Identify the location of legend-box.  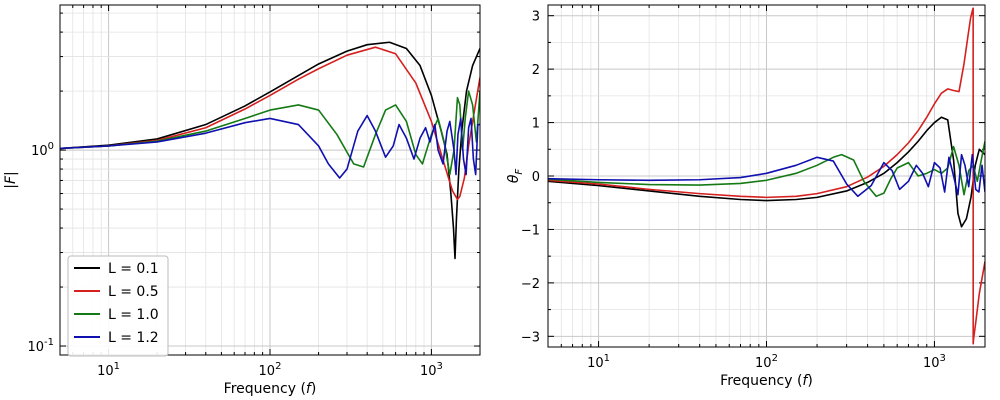
(118, 306).